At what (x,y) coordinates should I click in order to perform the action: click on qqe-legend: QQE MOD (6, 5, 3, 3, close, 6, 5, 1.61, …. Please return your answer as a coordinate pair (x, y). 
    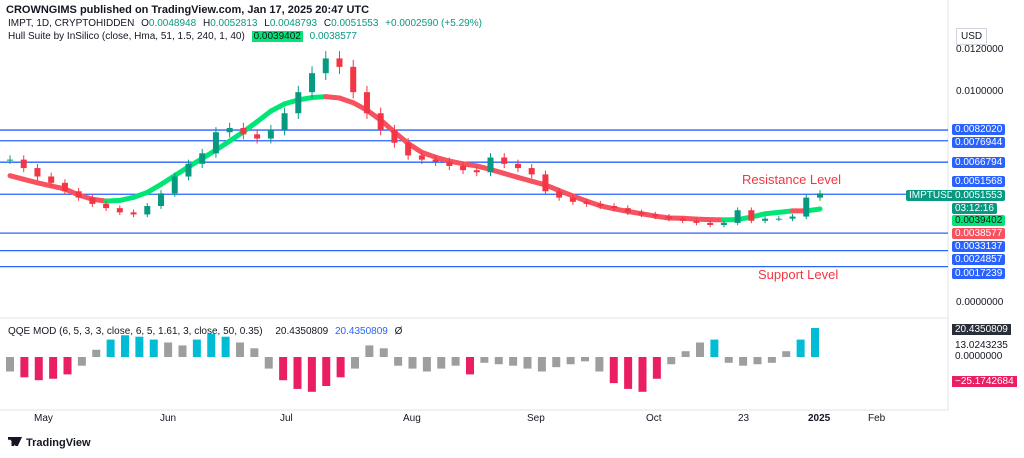
    Looking at the image, I should click on (205, 331).